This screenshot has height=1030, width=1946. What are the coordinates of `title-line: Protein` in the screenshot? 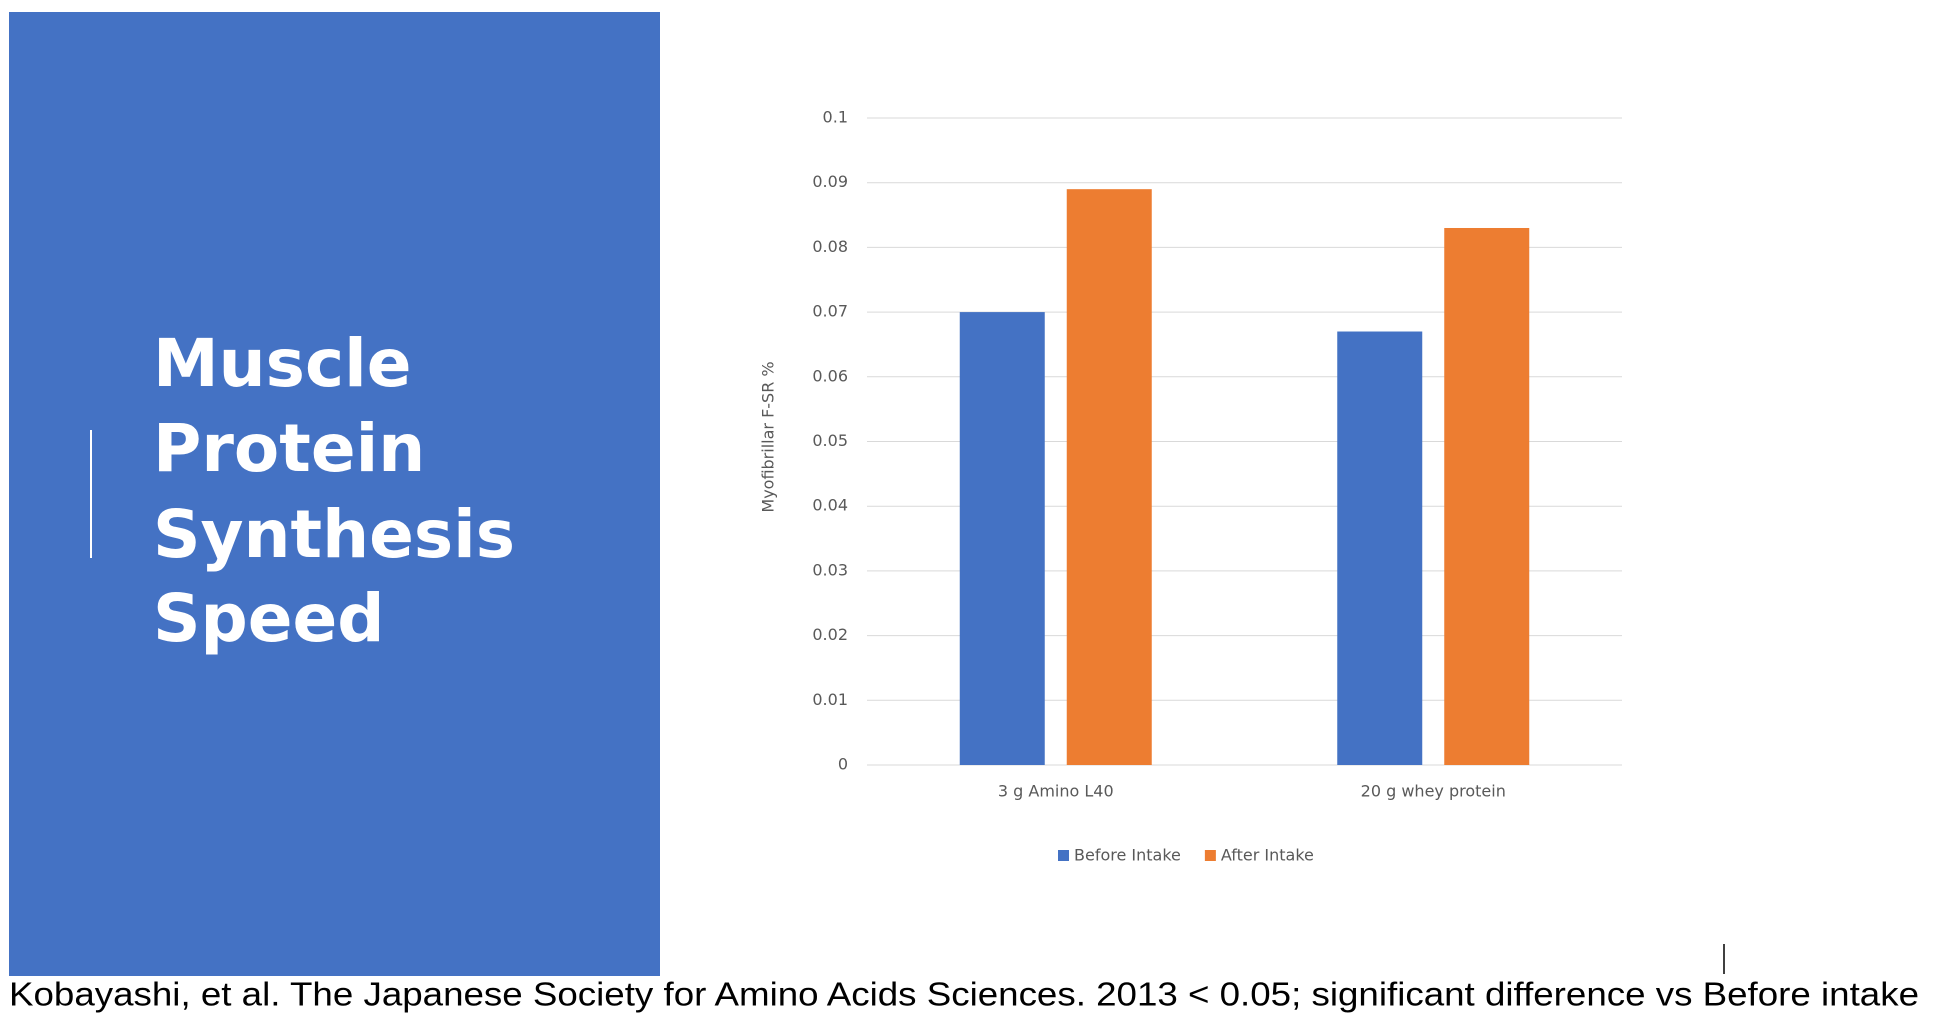 It's located at (289, 448).